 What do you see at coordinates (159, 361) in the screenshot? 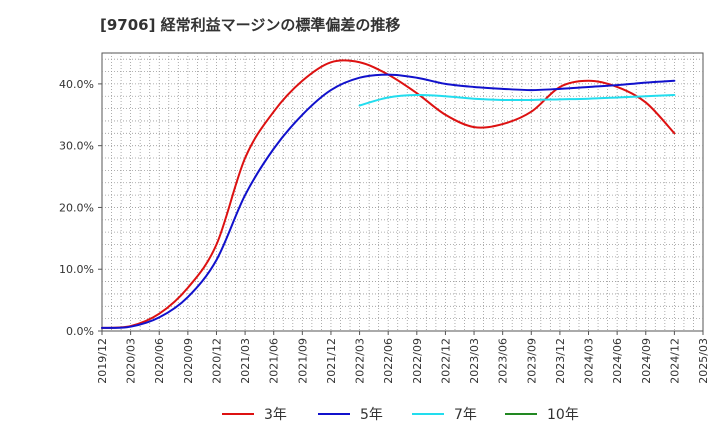
I see `x-tick-label: 2020/06` at bounding box center [159, 361].